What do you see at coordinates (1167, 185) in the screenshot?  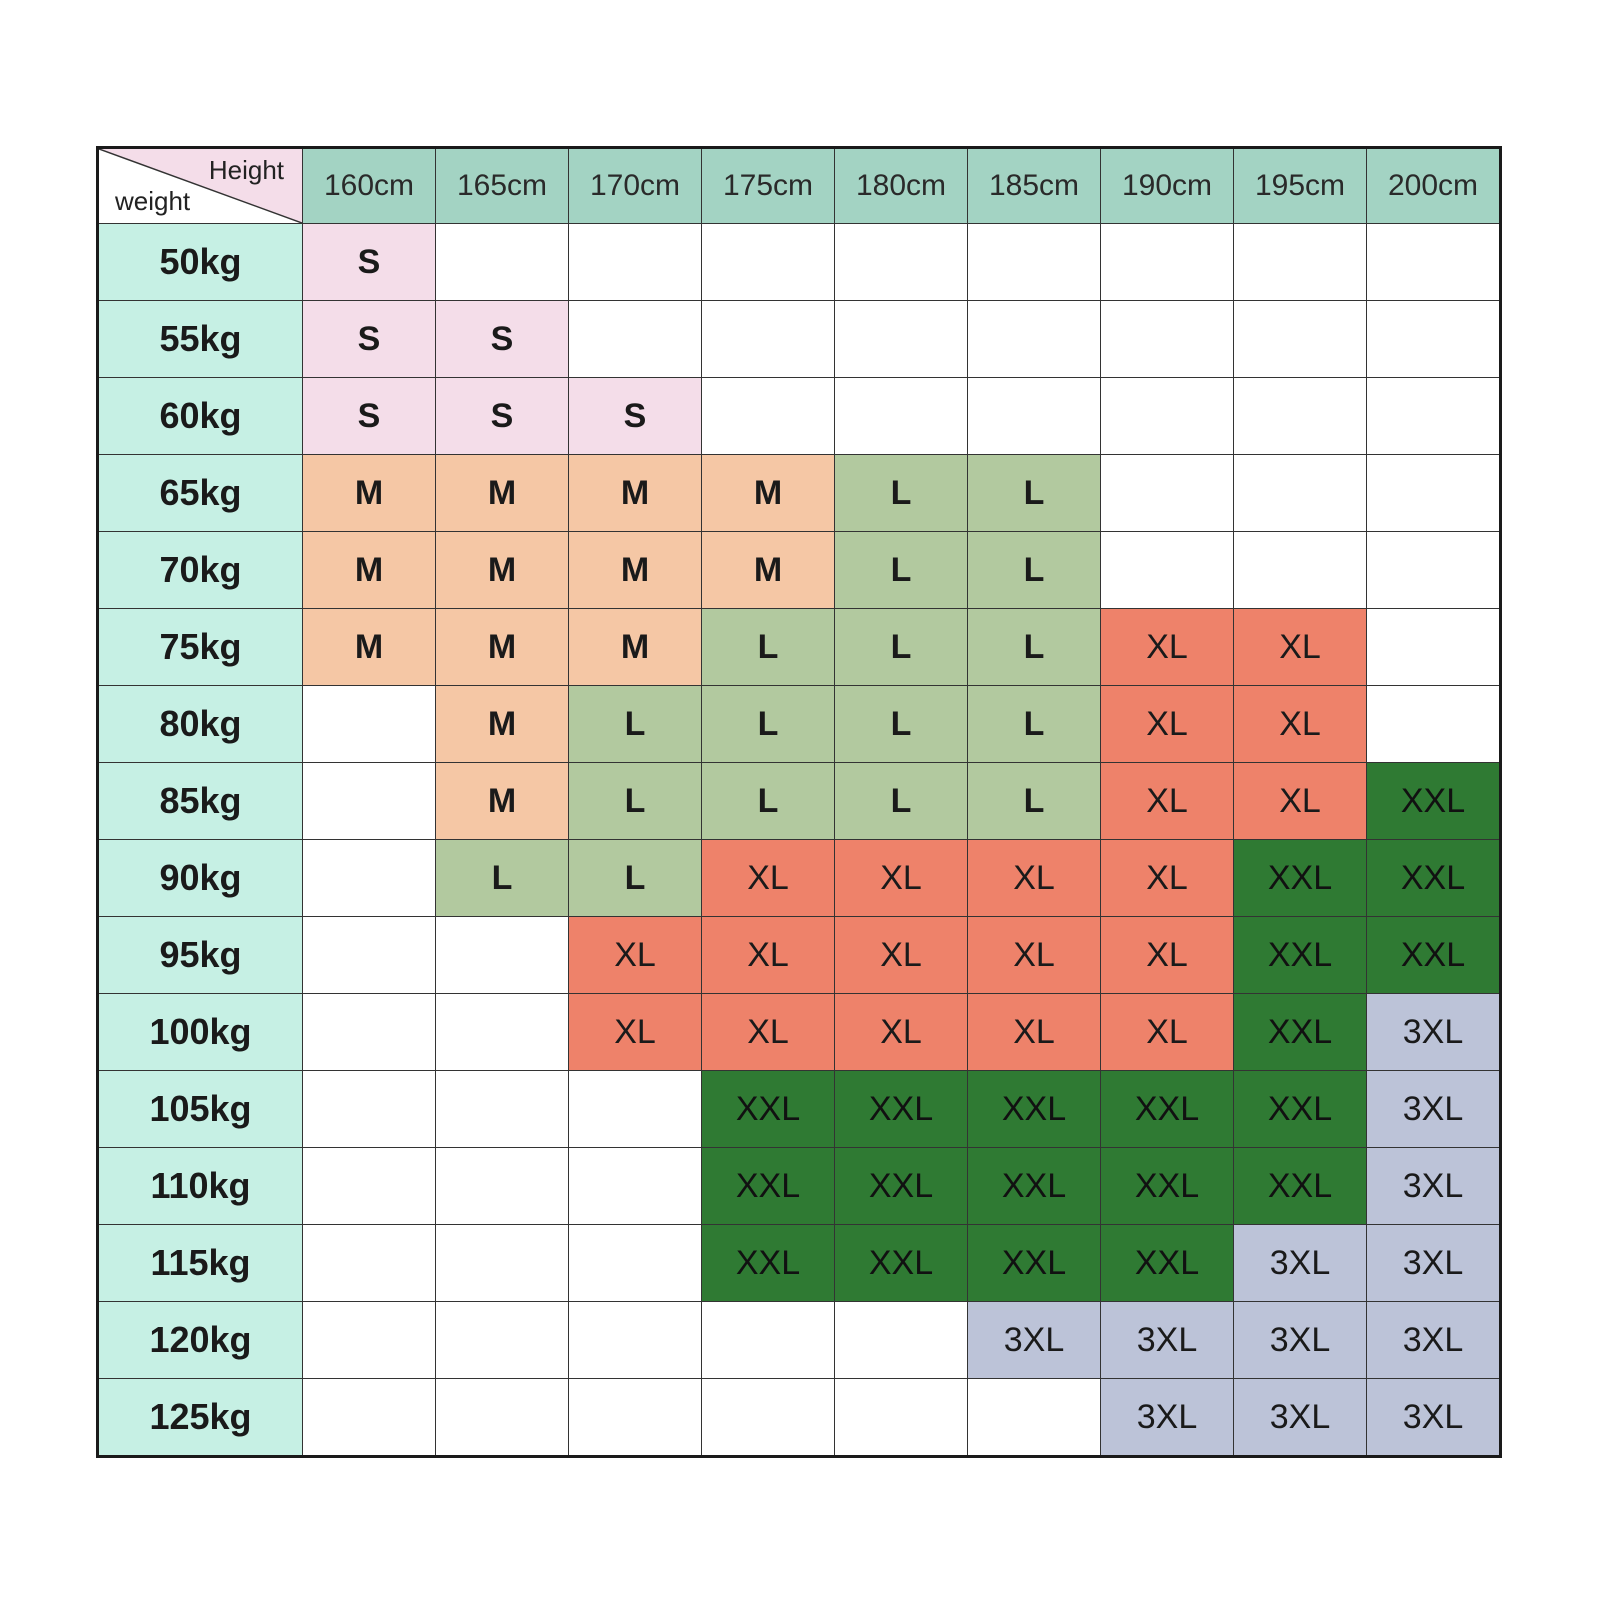 I see `column-header: 190cm` at bounding box center [1167, 185].